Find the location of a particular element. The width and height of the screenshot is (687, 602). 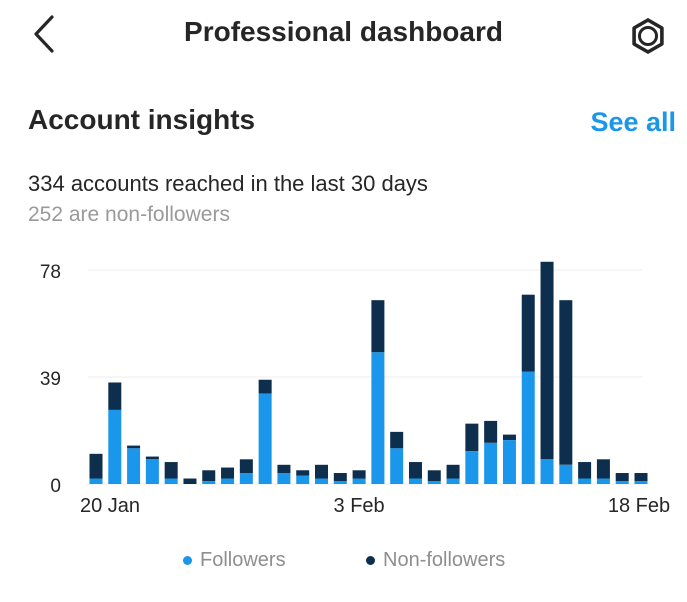

section-title: Account insights is located at coordinates (142, 119).